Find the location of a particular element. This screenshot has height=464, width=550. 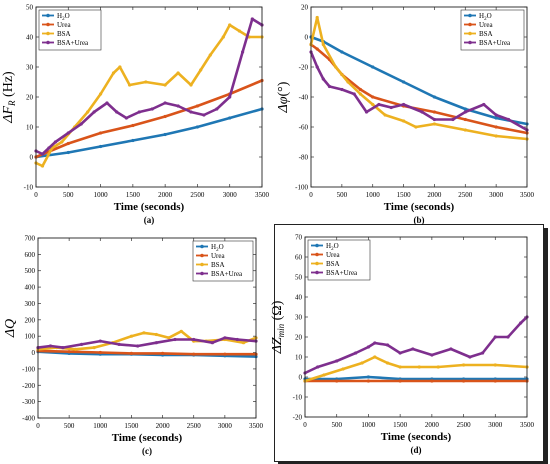

y-tick-label: 40 is located at coordinates (30, 38).